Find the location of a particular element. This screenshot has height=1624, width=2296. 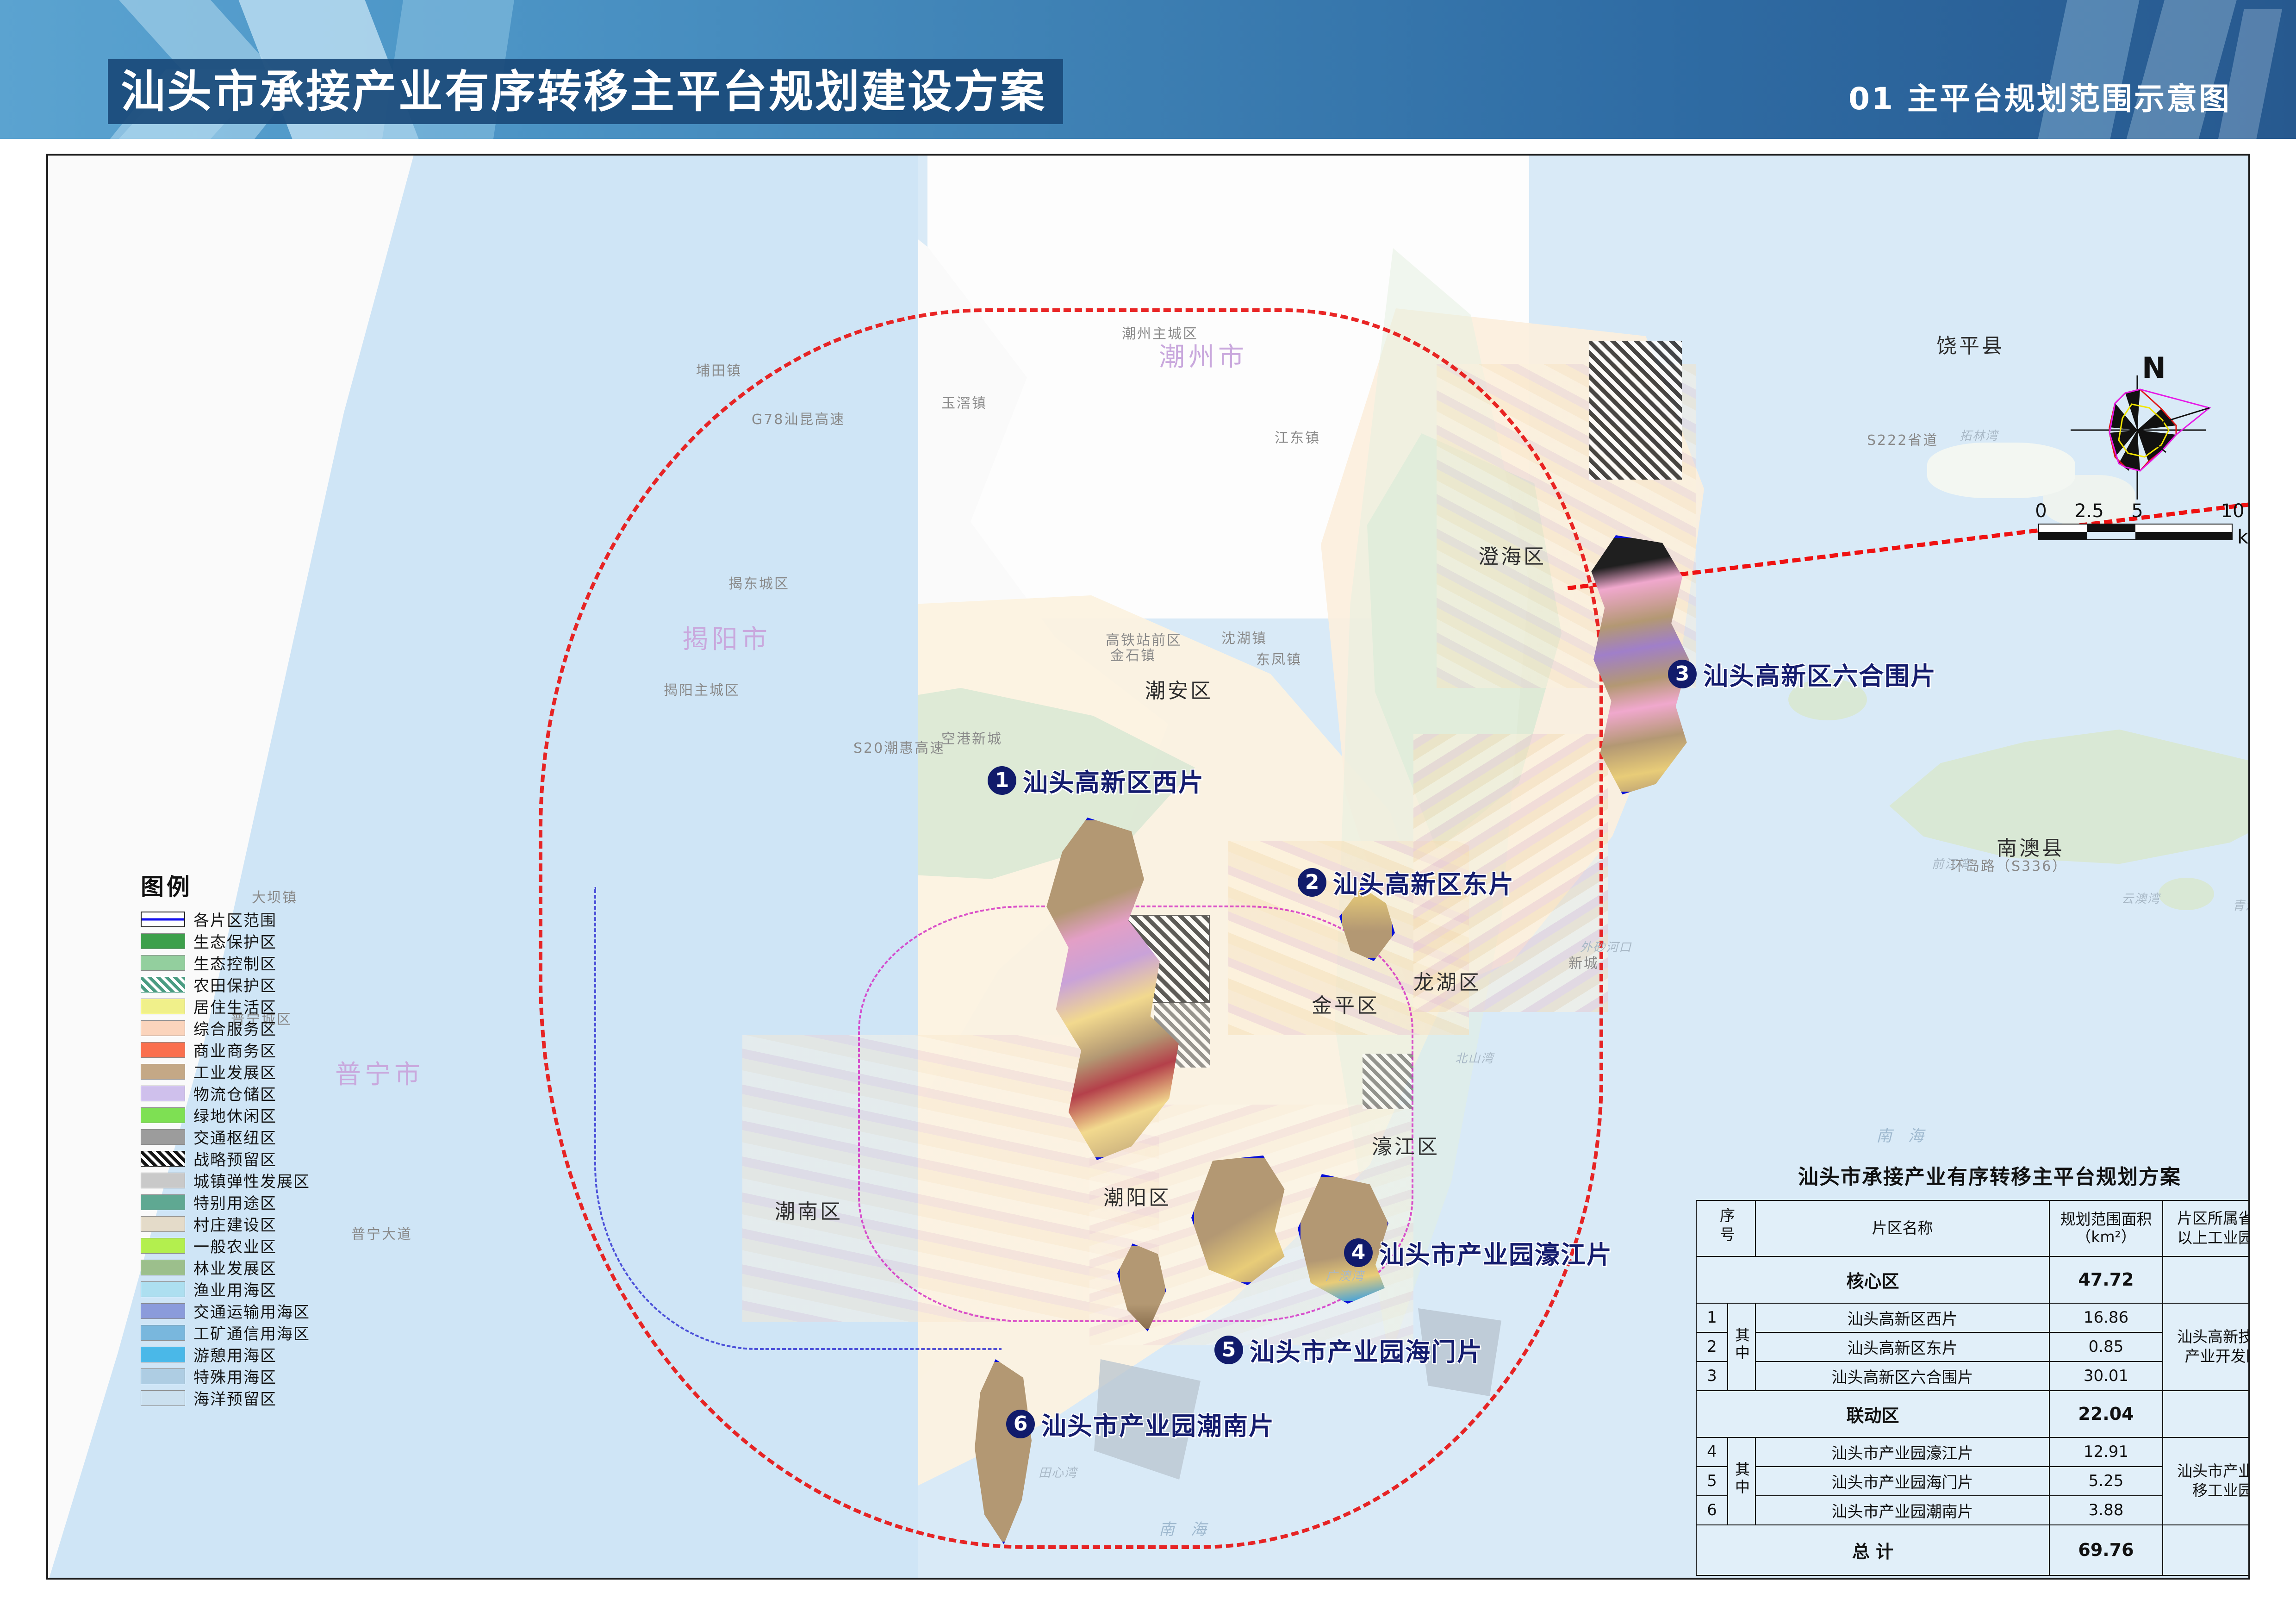

legend-label: 村庄建设区 is located at coordinates (235, 1225).